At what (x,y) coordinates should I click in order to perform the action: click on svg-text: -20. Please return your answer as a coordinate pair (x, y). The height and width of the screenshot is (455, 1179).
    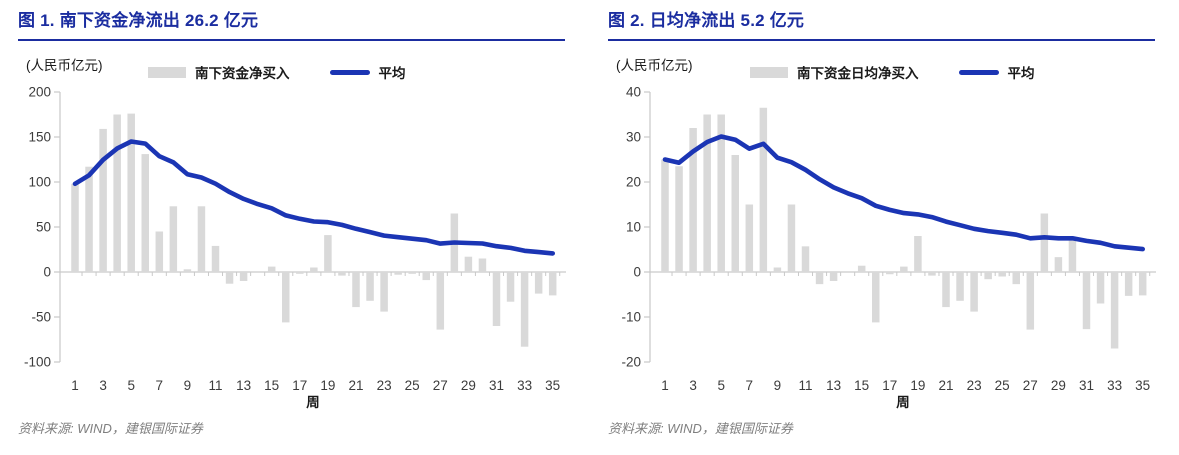
    Looking at the image, I should click on (631, 362).